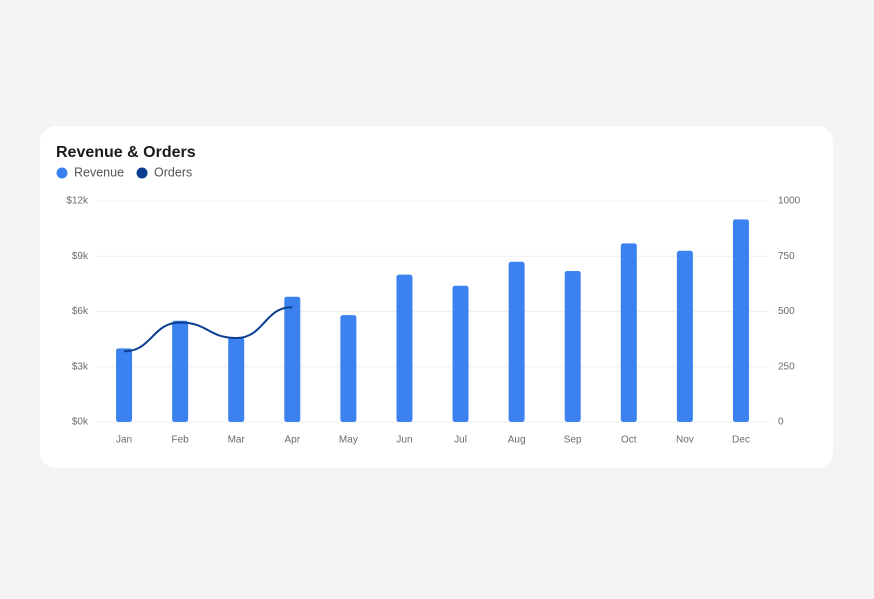 This screenshot has width=874, height=599. What do you see at coordinates (80, 256) in the screenshot?
I see `y-tick-label: $9k` at bounding box center [80, 256].